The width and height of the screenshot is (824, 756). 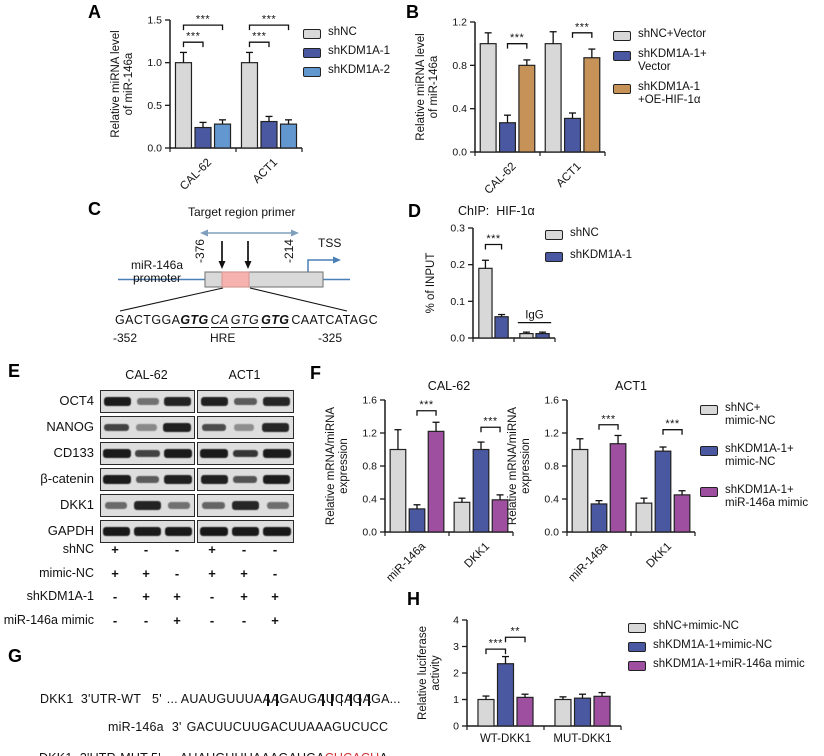 I want to click on panel-a-letter: A, so click(x=94, y=12).